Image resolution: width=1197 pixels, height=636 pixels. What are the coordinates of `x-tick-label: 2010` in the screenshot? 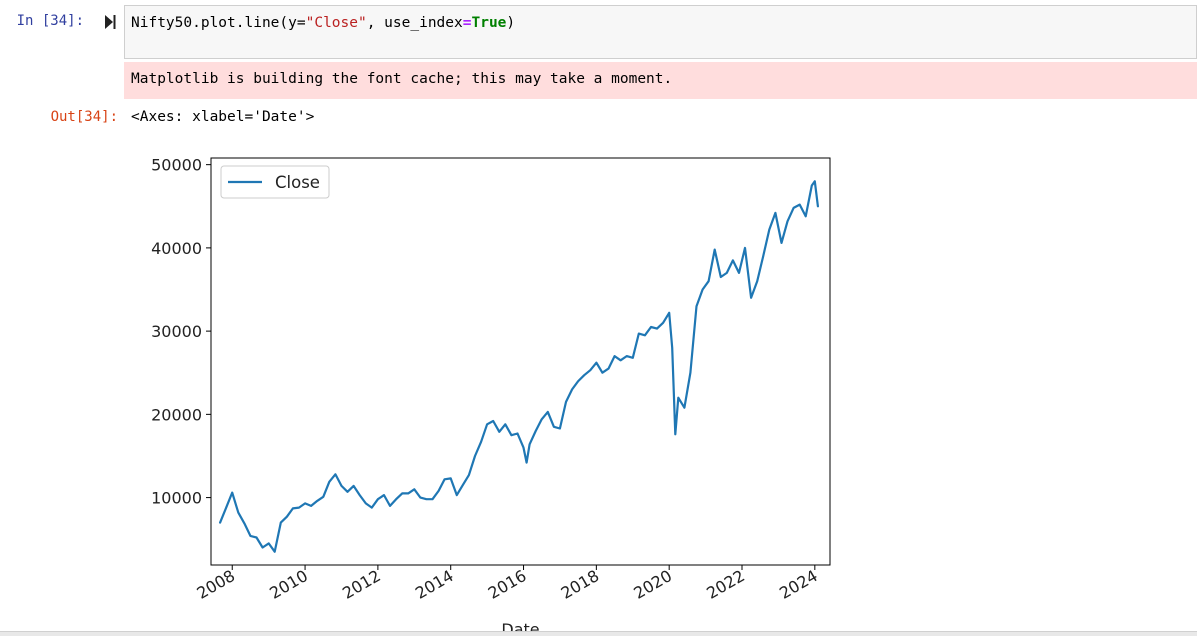 It's located at (288, 584).